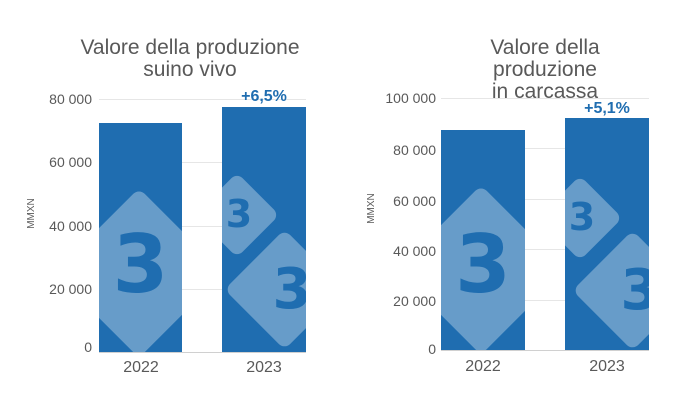 The width and height of the screenshot is (700, 400). Describe the element at coordinates (190, 58) in the screenshot. I see `chart-title: Valore della produzione suino vivo` at that location.